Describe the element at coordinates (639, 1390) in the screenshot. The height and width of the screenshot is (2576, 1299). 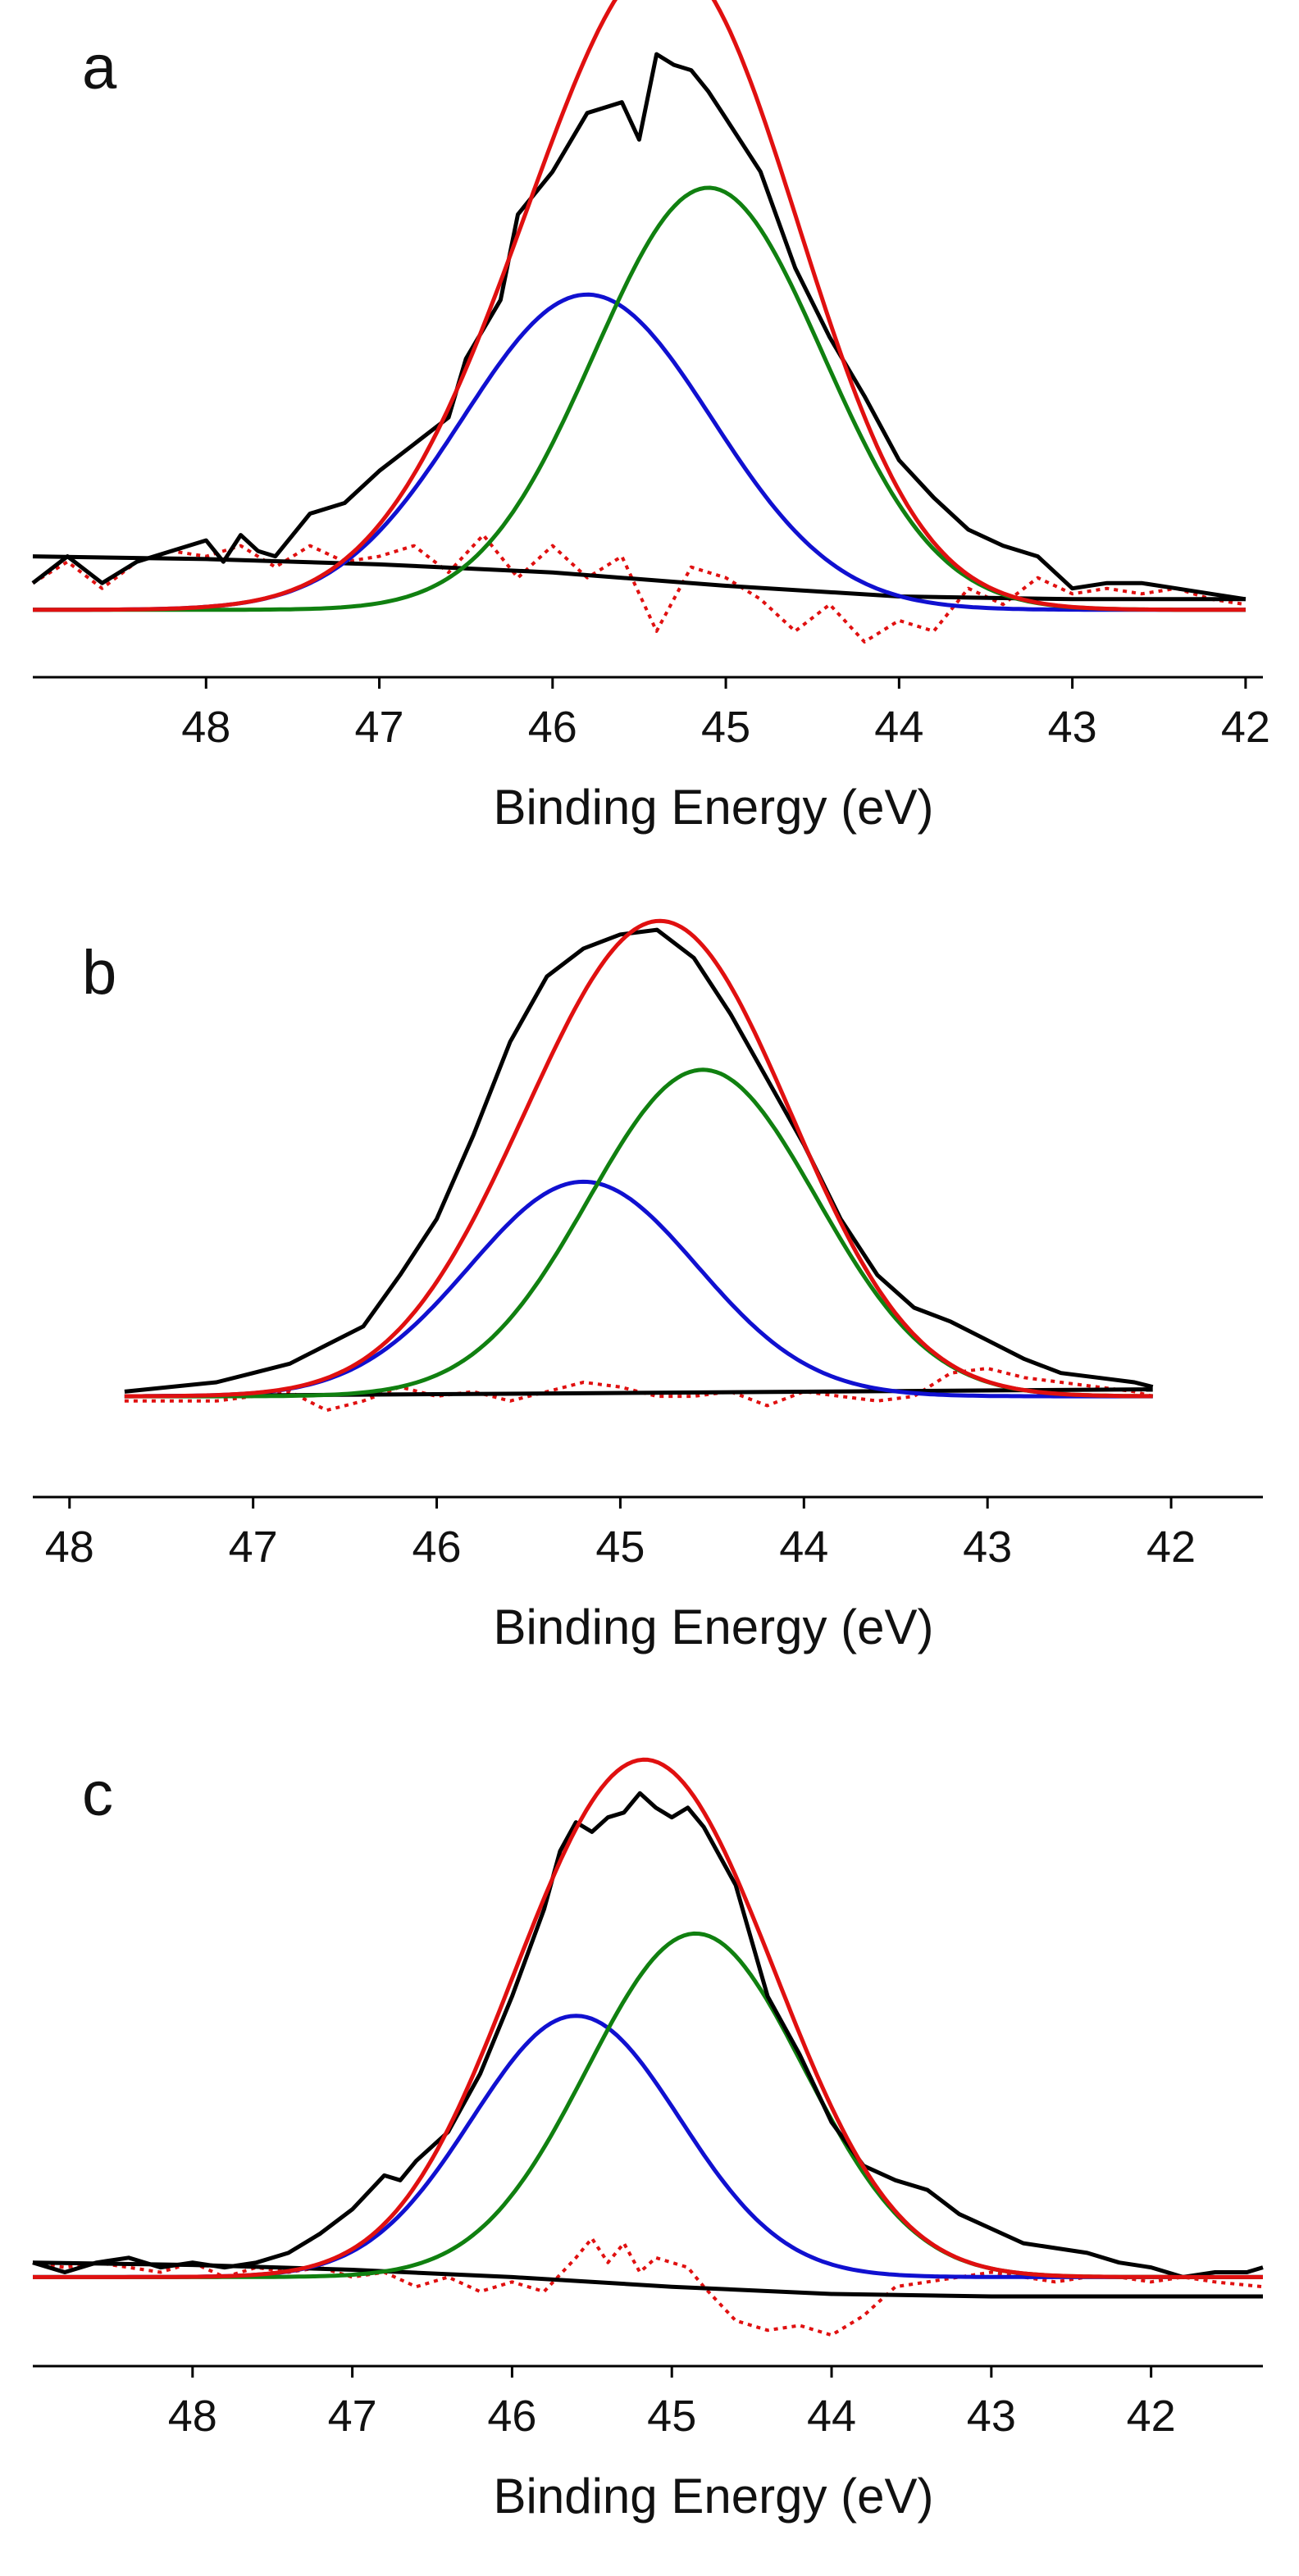
I see `residual-line` at that location.